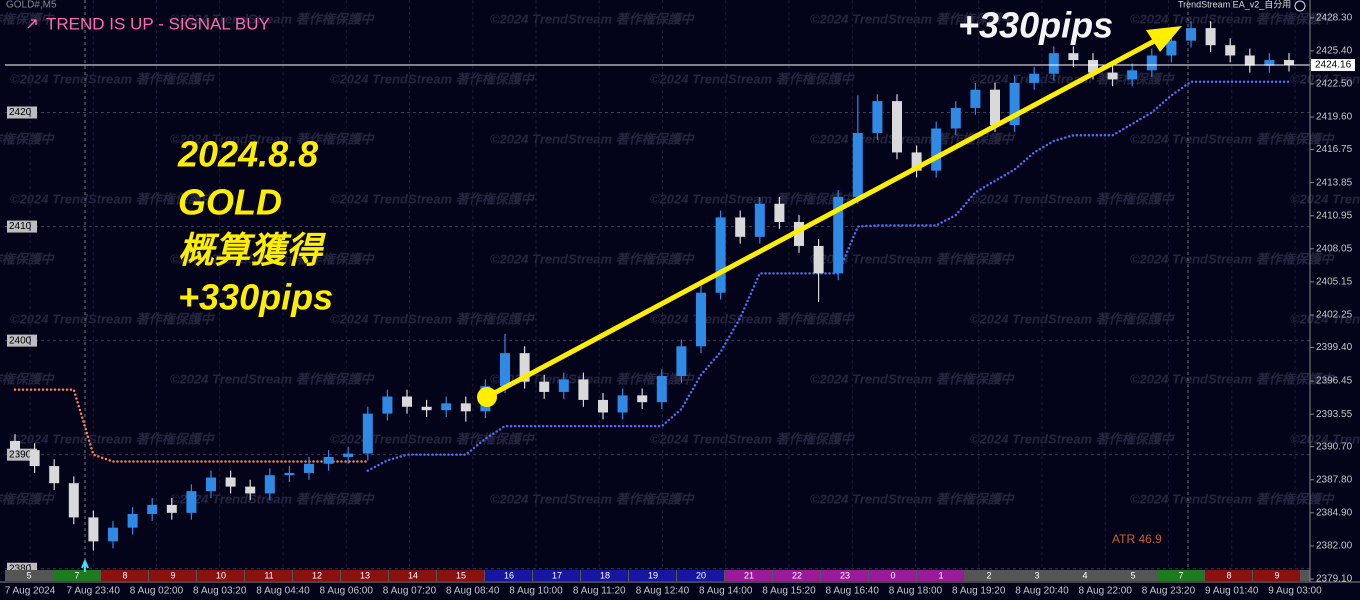 The image size is (1360, 600). I want to click on annotation: 2024.8.8, so click(247, 154).